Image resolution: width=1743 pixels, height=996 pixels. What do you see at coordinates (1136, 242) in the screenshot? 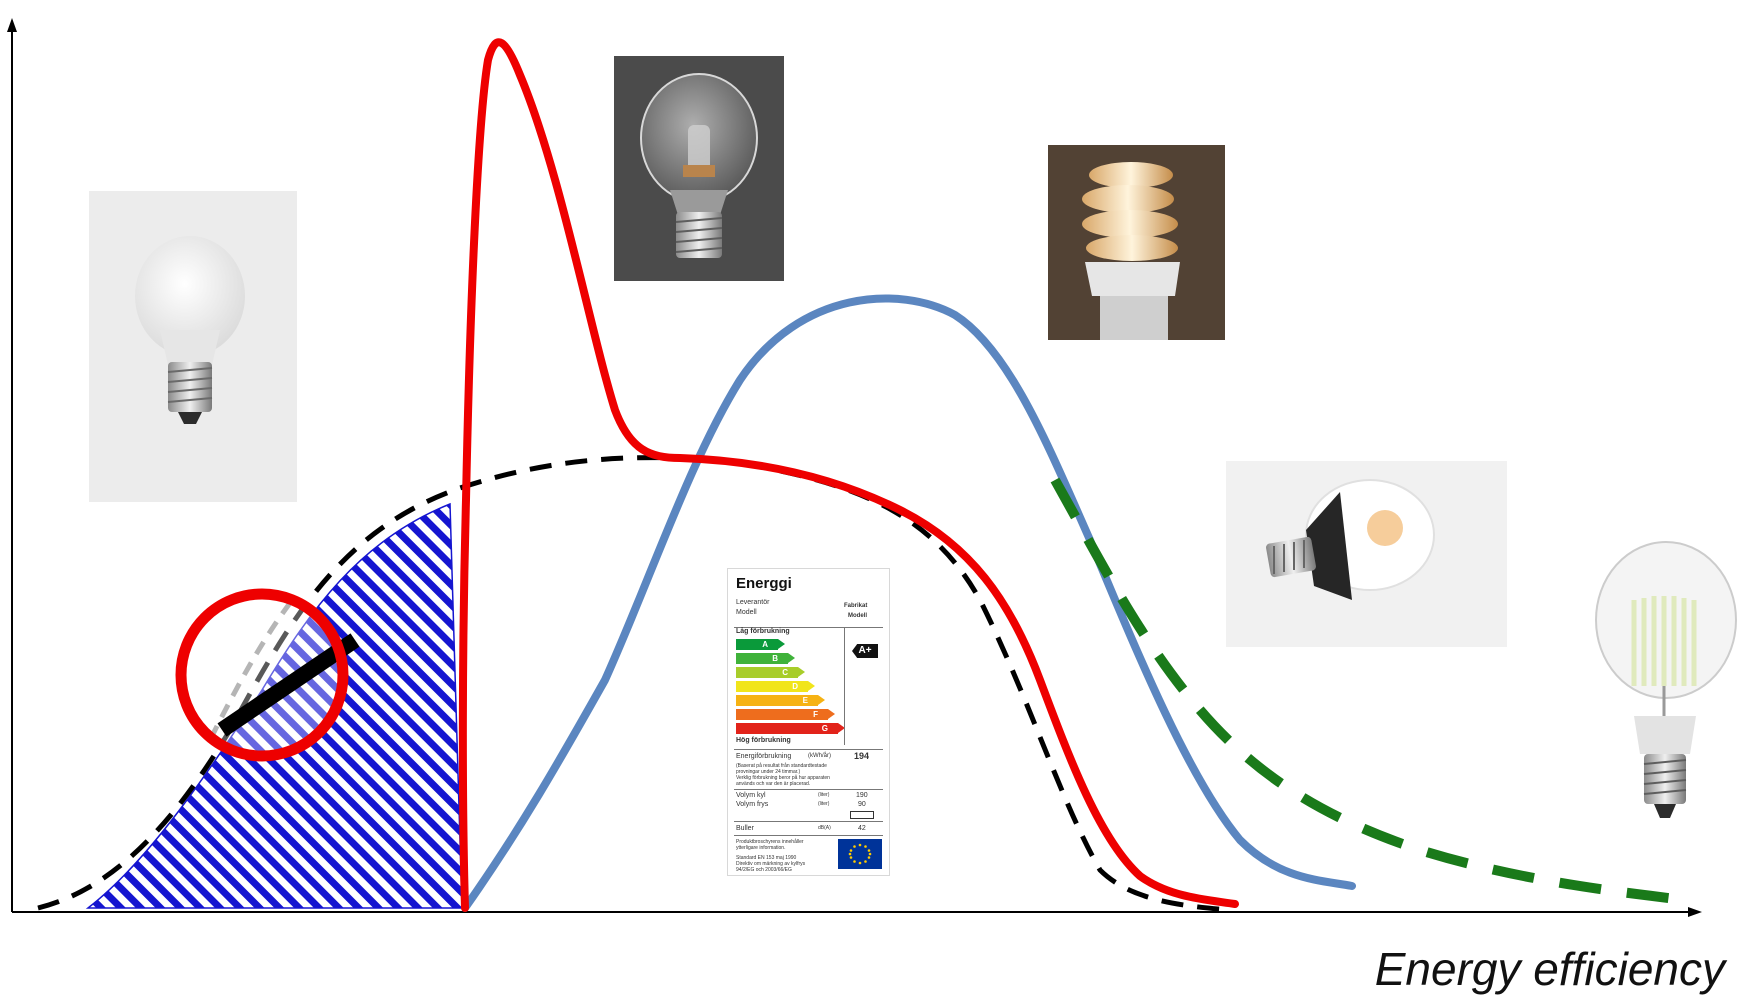
I see `compact-fluorescent-bulb-icon` at bounding box center [1136, 242].